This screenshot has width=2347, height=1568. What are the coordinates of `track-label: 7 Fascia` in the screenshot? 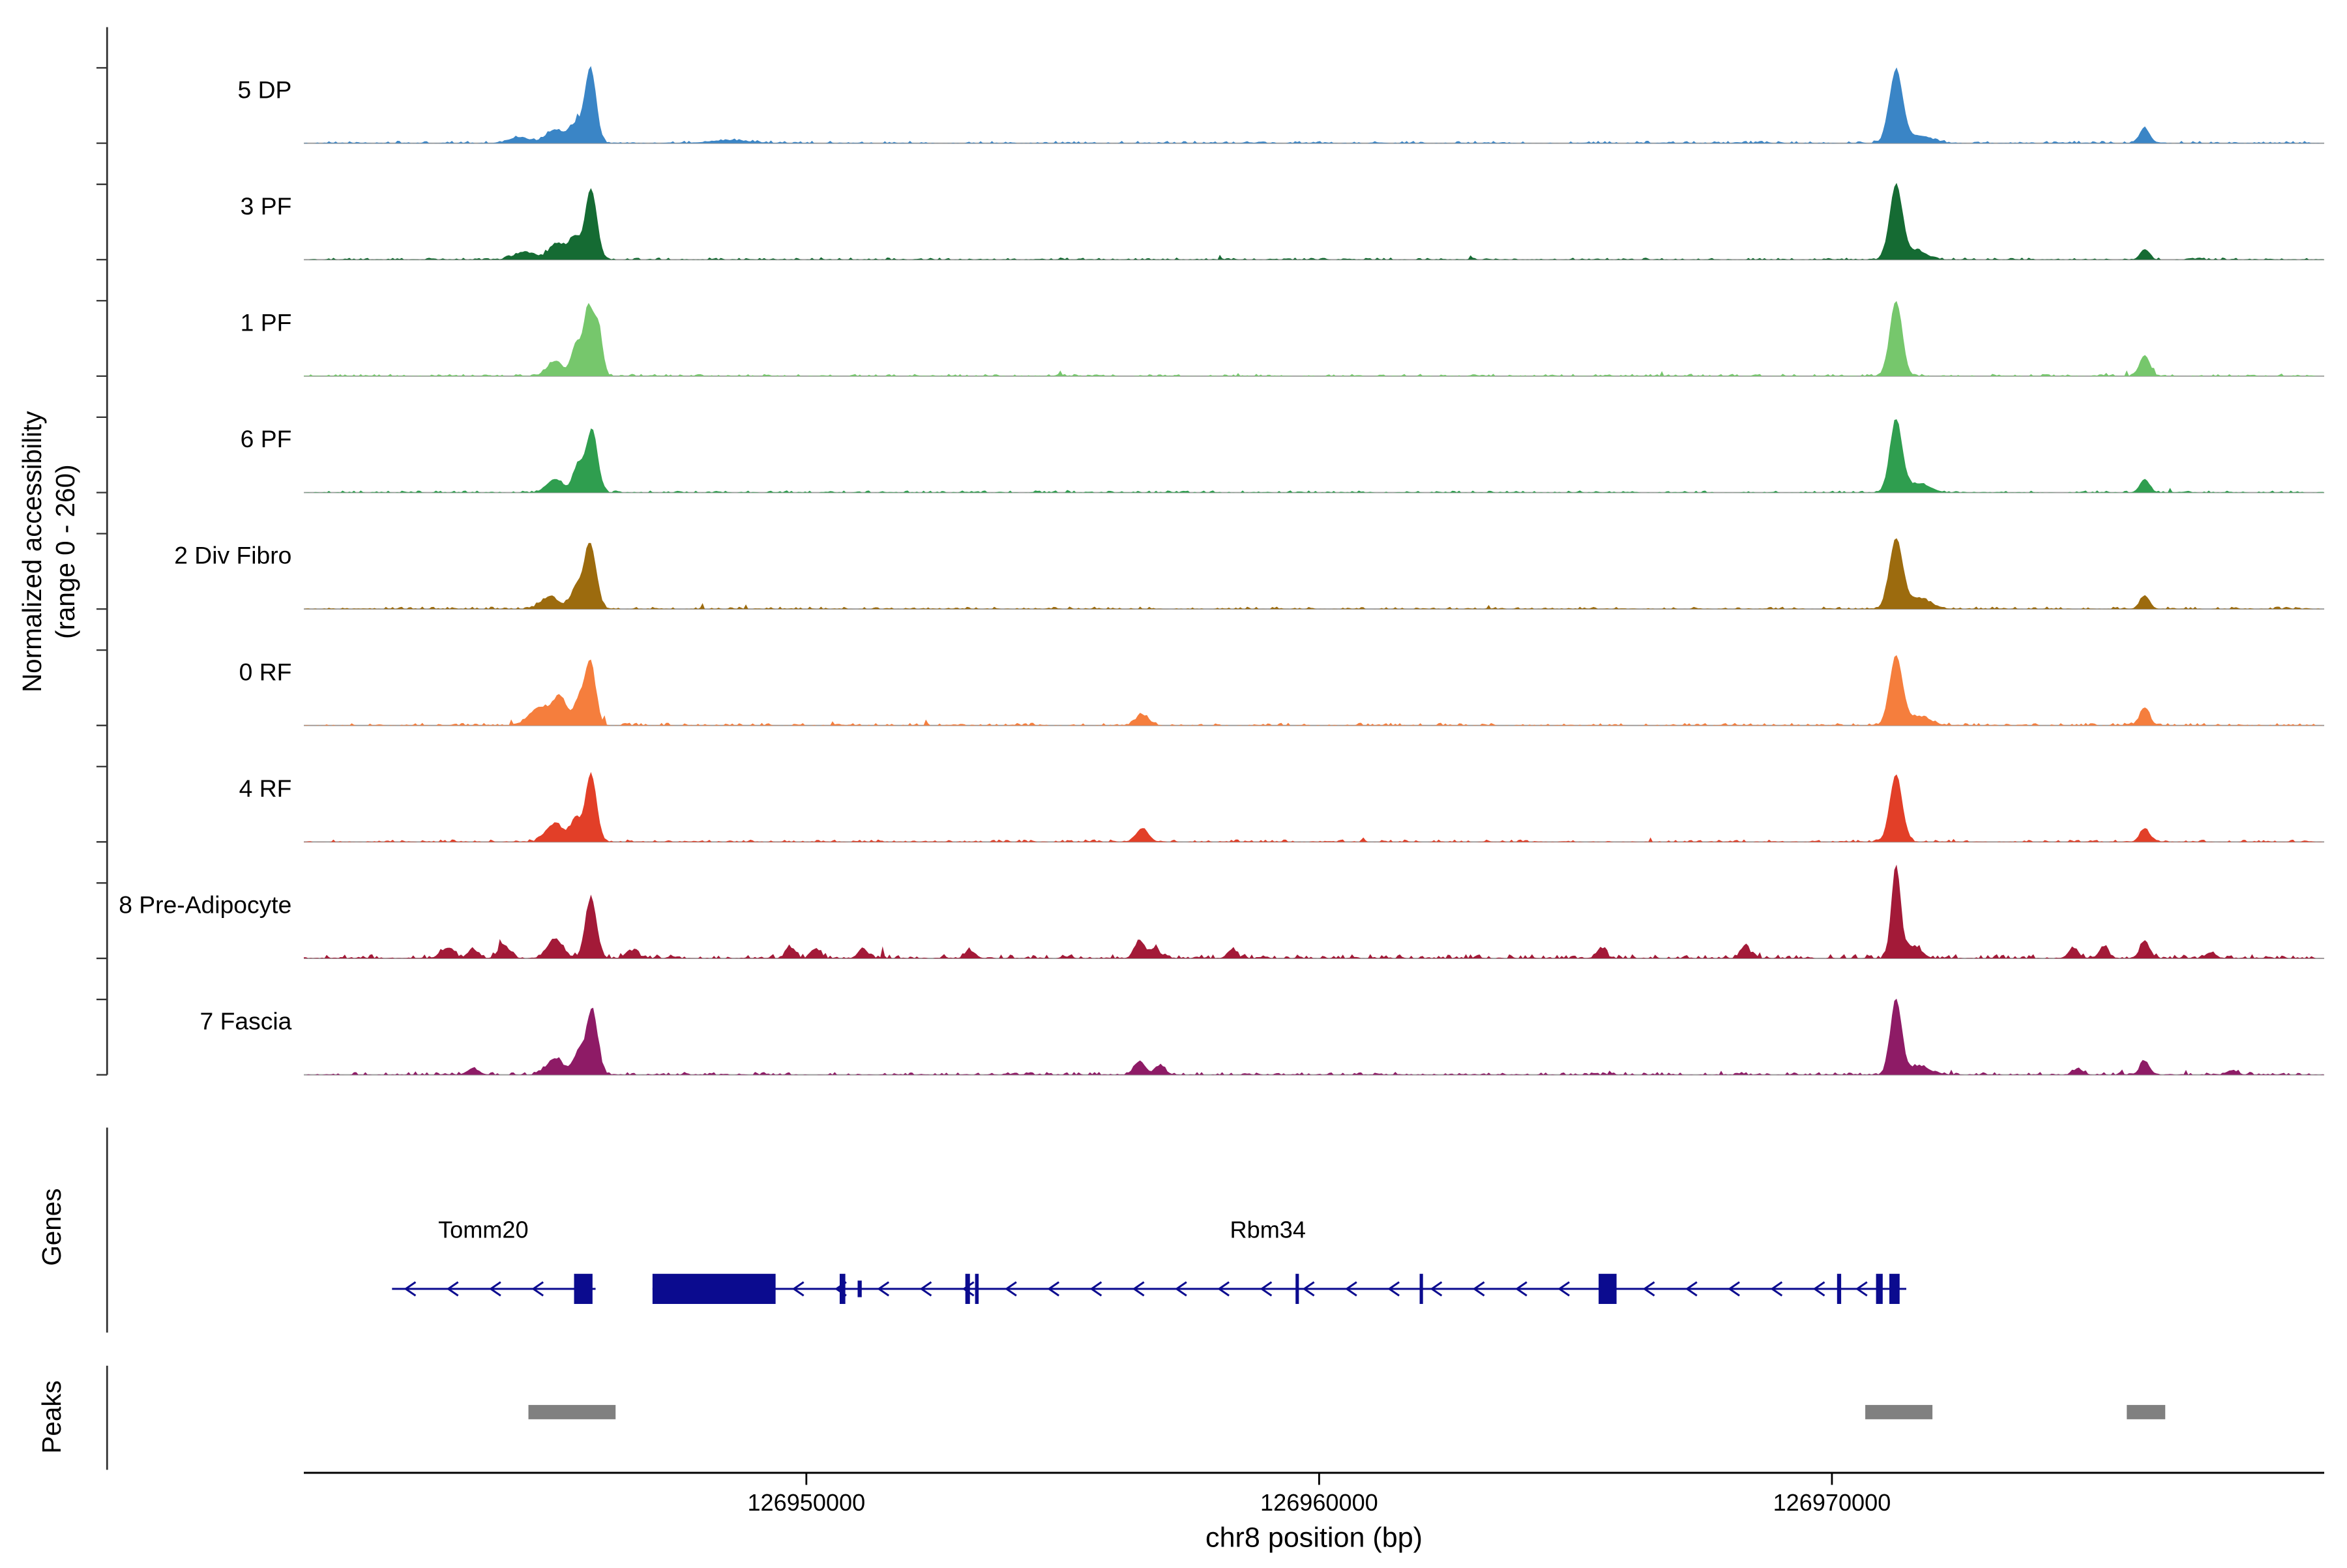 It's located at (246, 1021).